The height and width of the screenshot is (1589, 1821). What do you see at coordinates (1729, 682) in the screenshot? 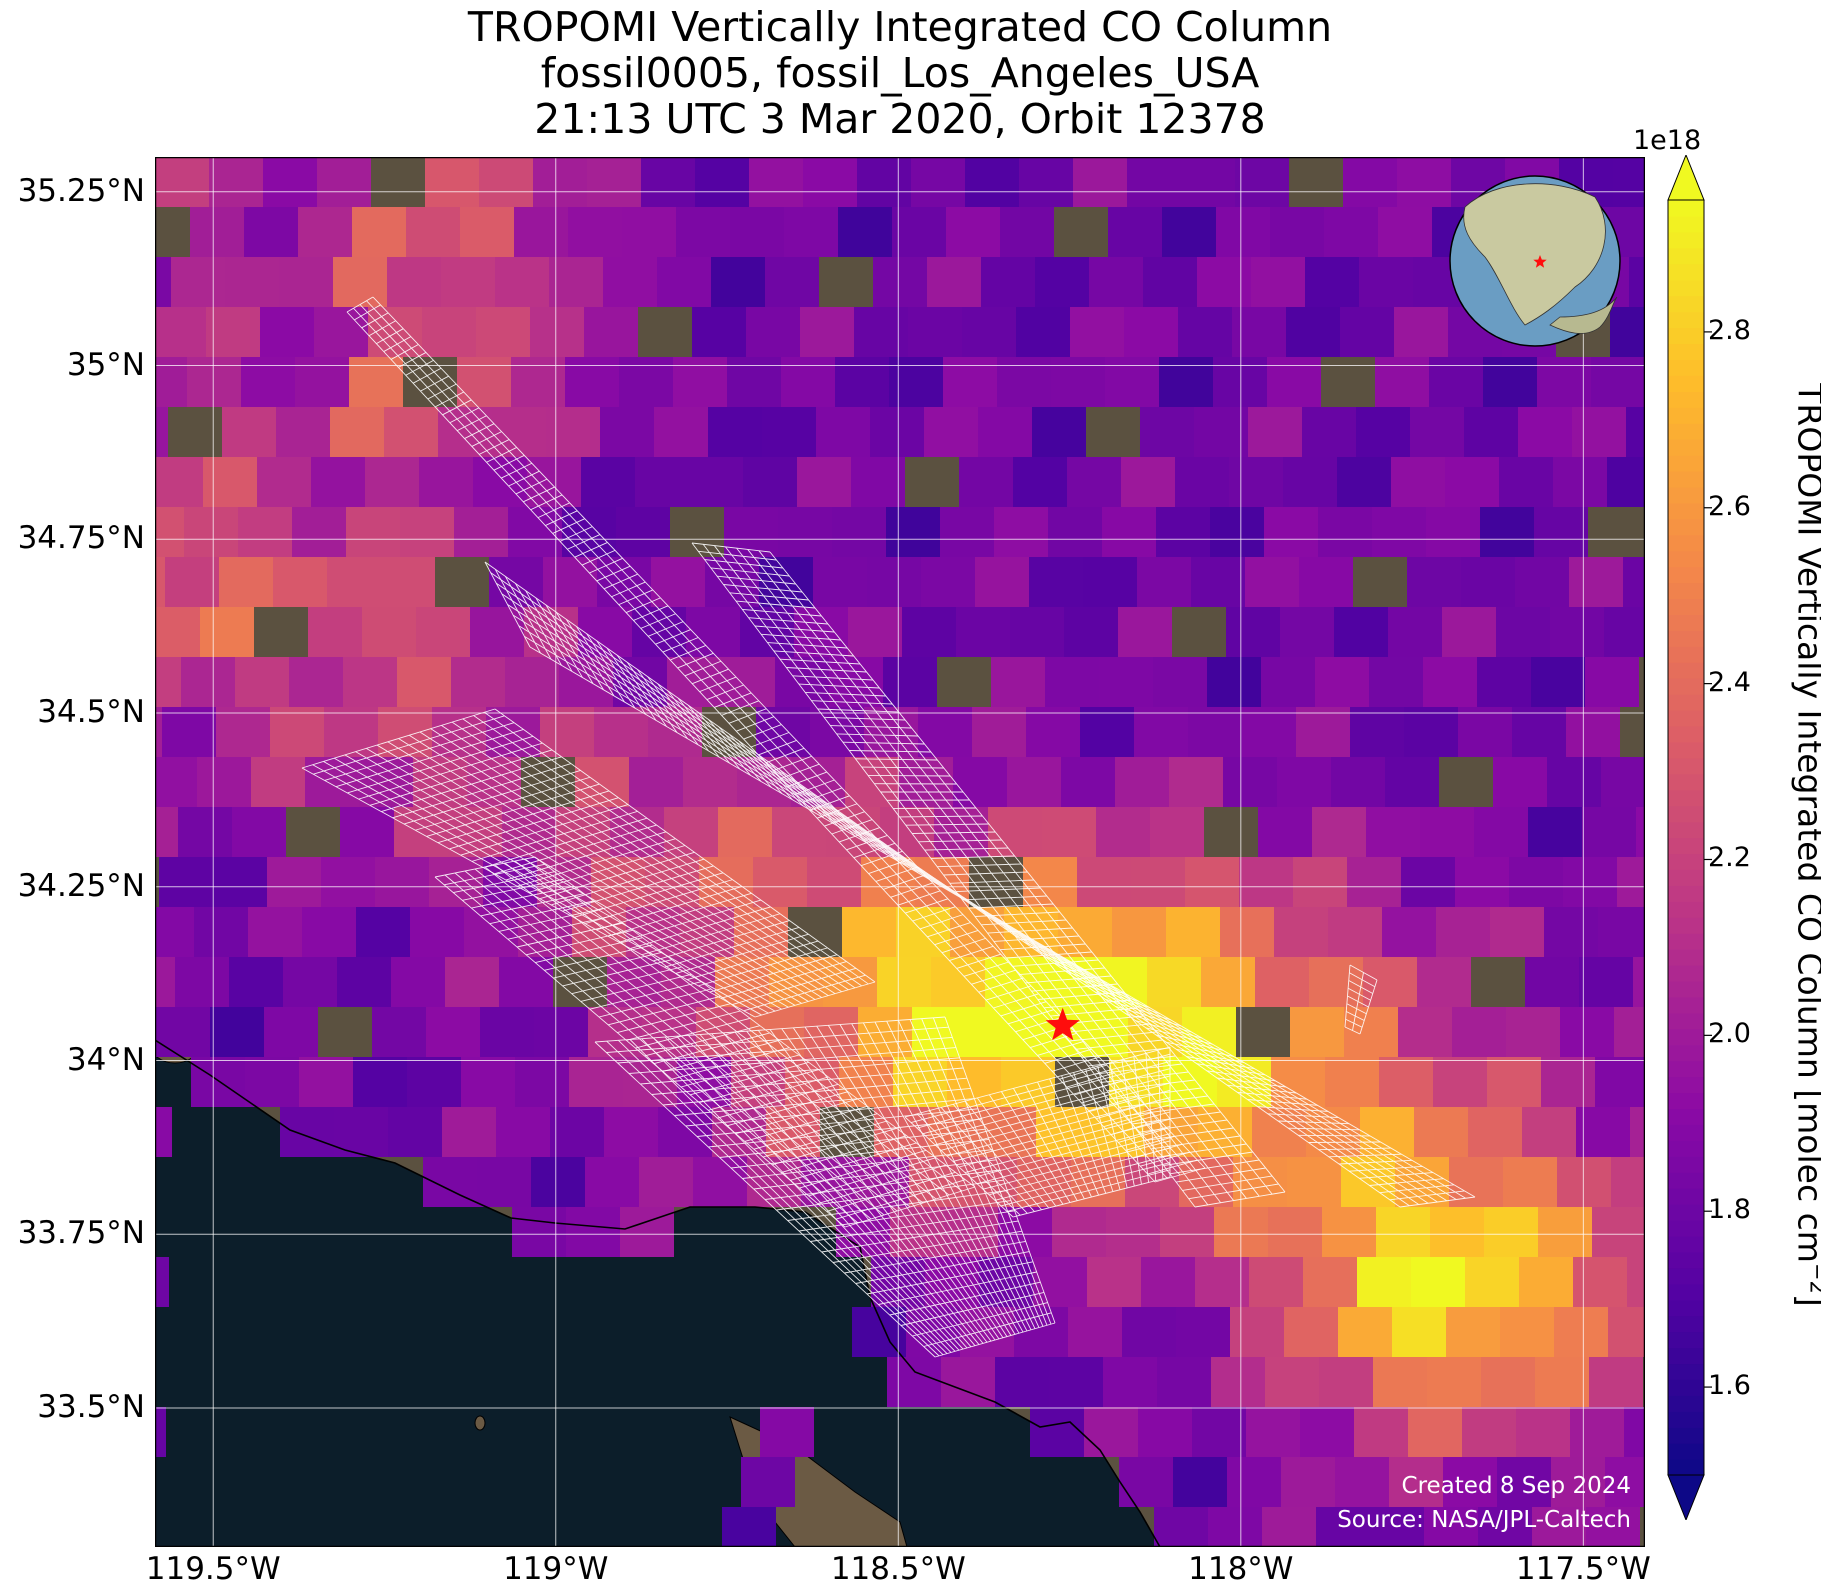
I see `colorbar-tick-label: 2.4` at bounding box center [1729, 682].